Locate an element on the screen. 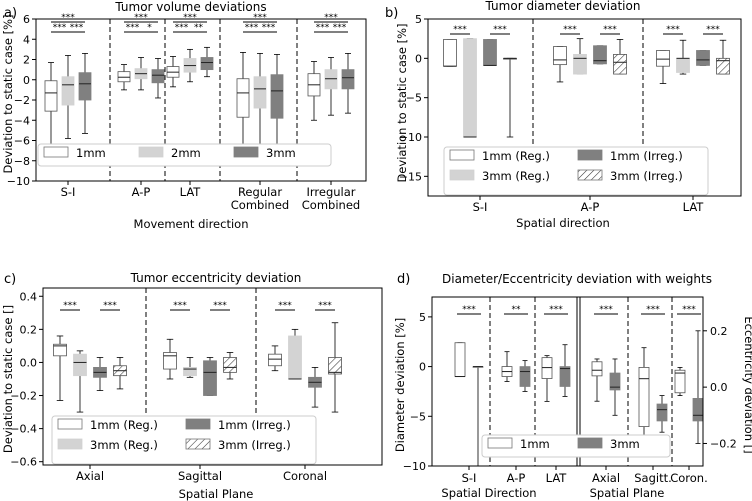 The width and height of the screenshot is (752, 501). x-tick-label: Sagittal is located at coordinates (200, 476).